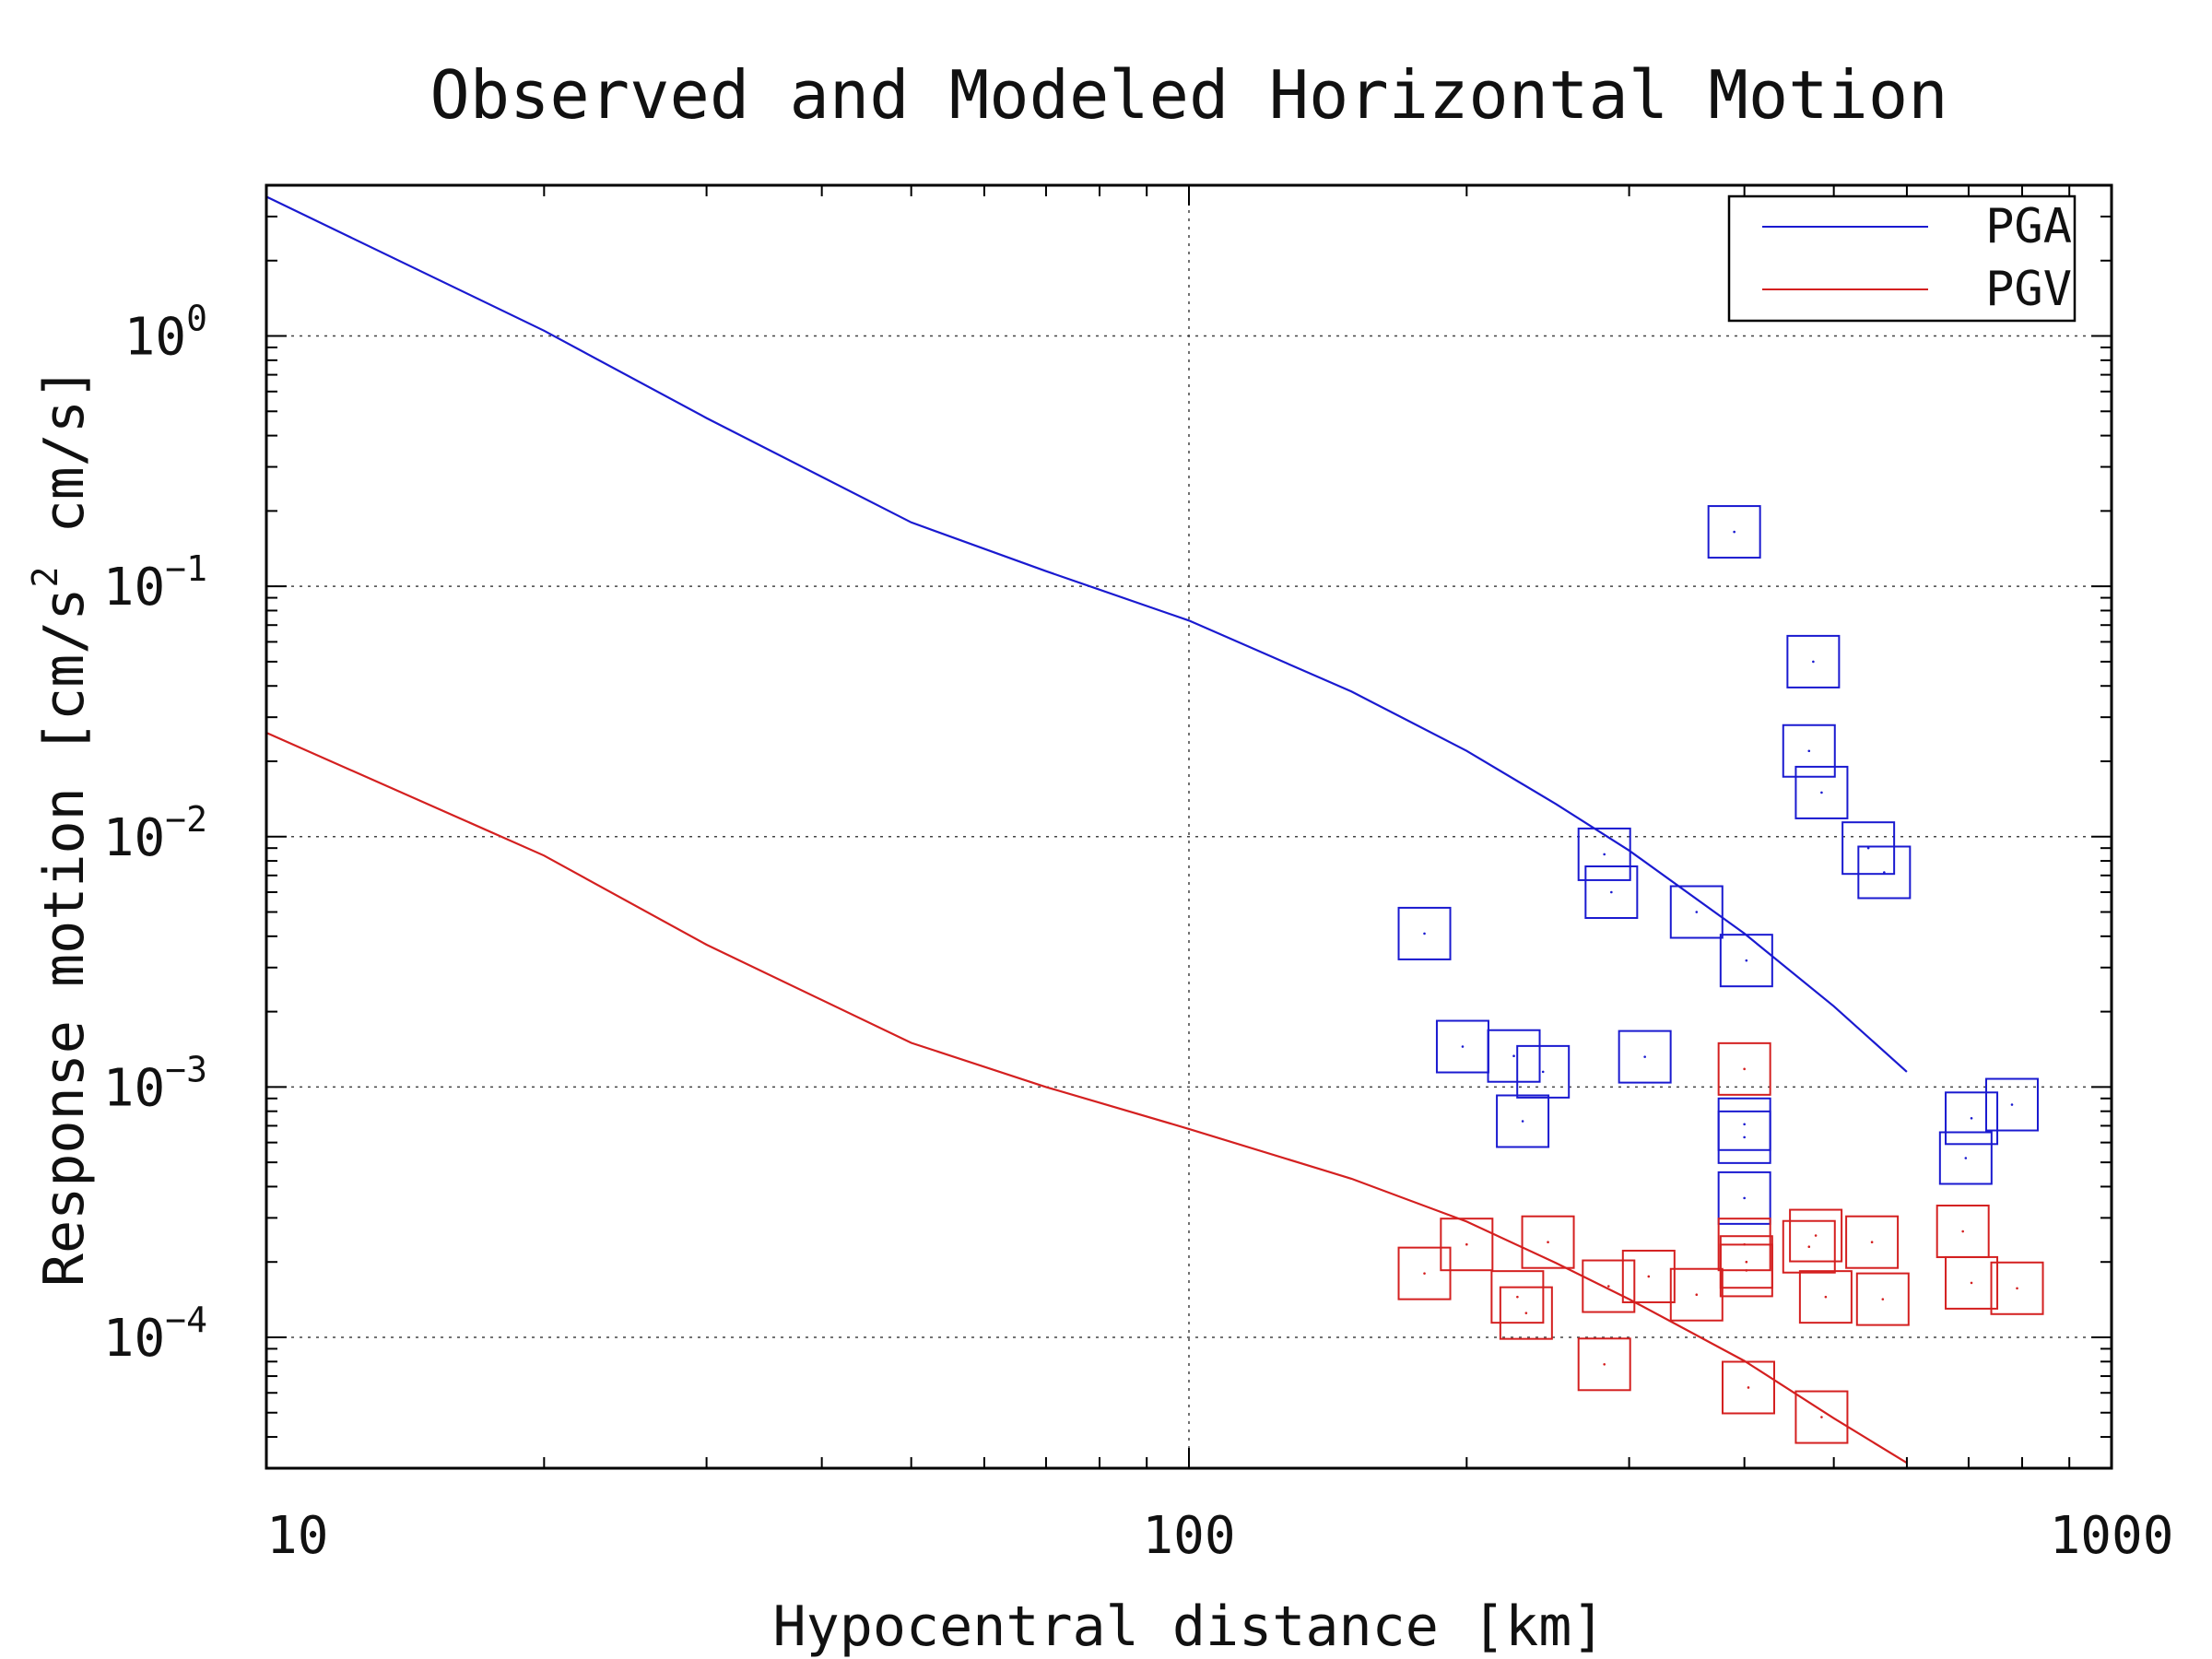  I want to click on y-axis-label-suffix: cm/s], so click(64, 467).